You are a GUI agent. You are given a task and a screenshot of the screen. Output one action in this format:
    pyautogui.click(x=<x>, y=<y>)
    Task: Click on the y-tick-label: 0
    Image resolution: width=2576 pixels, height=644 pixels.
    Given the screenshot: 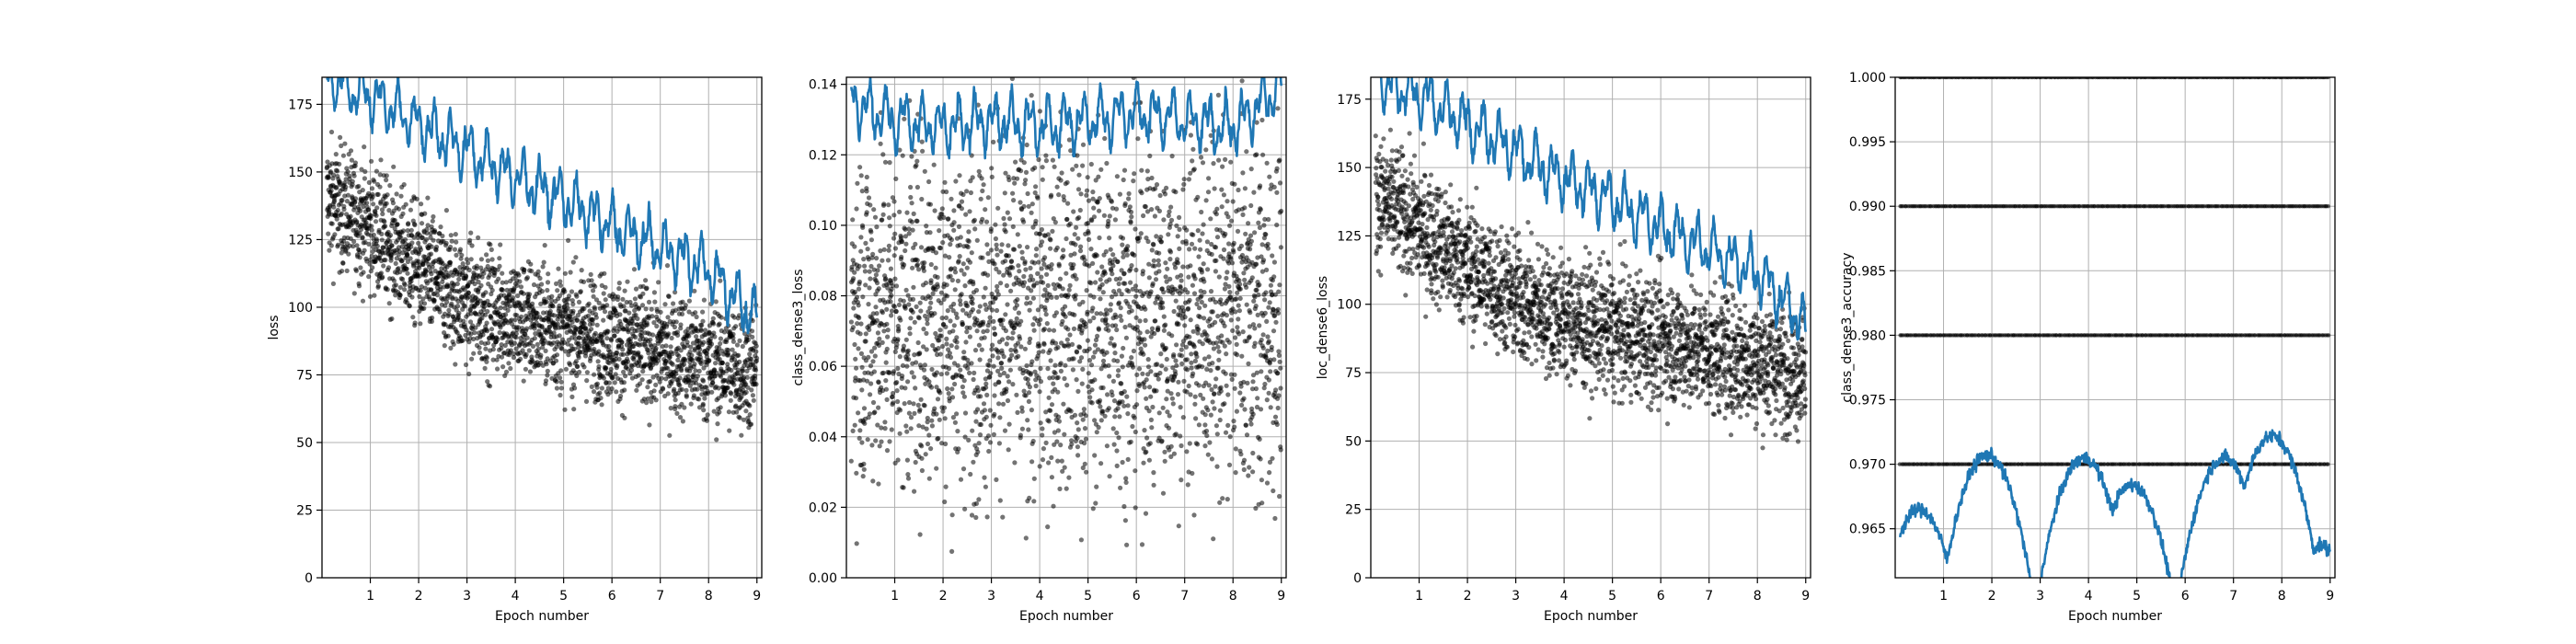 What is the action you would take?
    pyautogui.click(x=309, y=578)
    